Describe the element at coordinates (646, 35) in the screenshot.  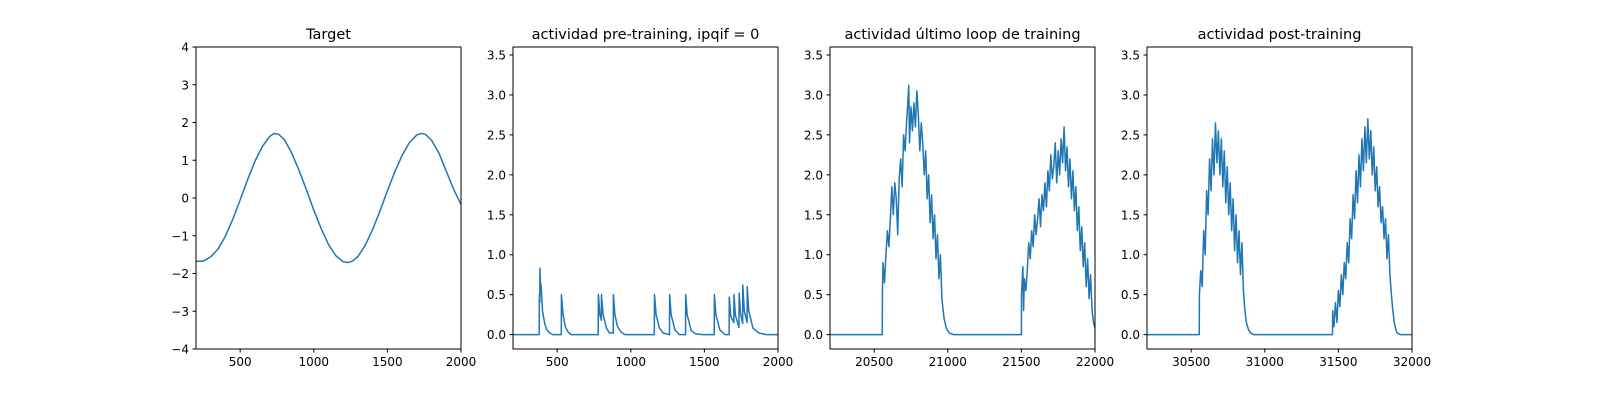
I see `subplot-title: actividad pre-training, ipqif = 0` at that location.